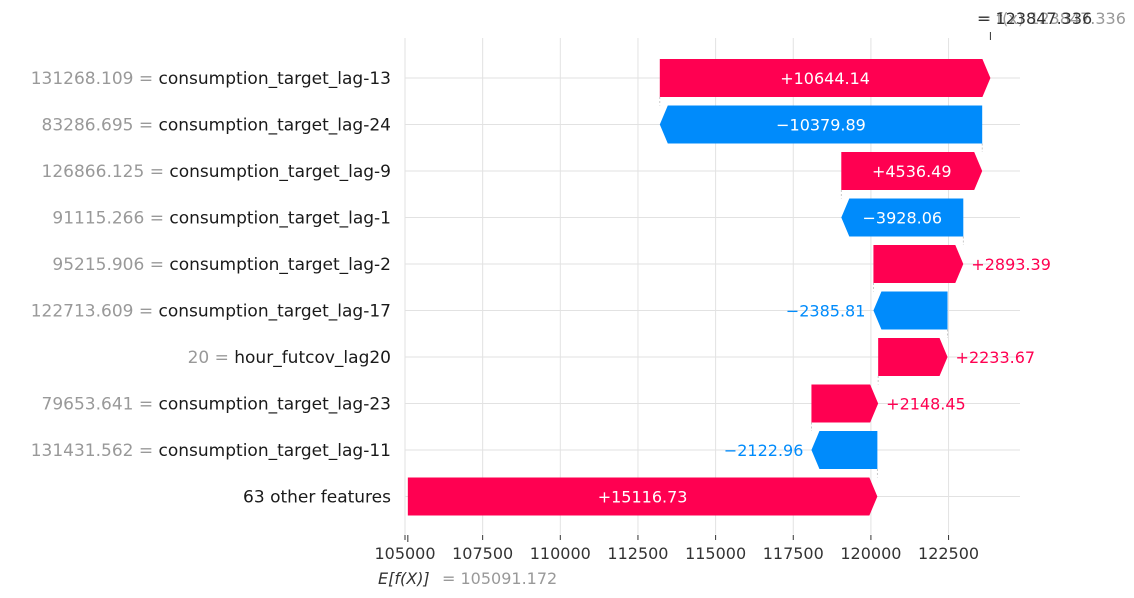  What do you see at coordinates (275, 312) in the screenshot?
I see `feature-name: consumption_target_lag-17` at bounding box center [275, 312].